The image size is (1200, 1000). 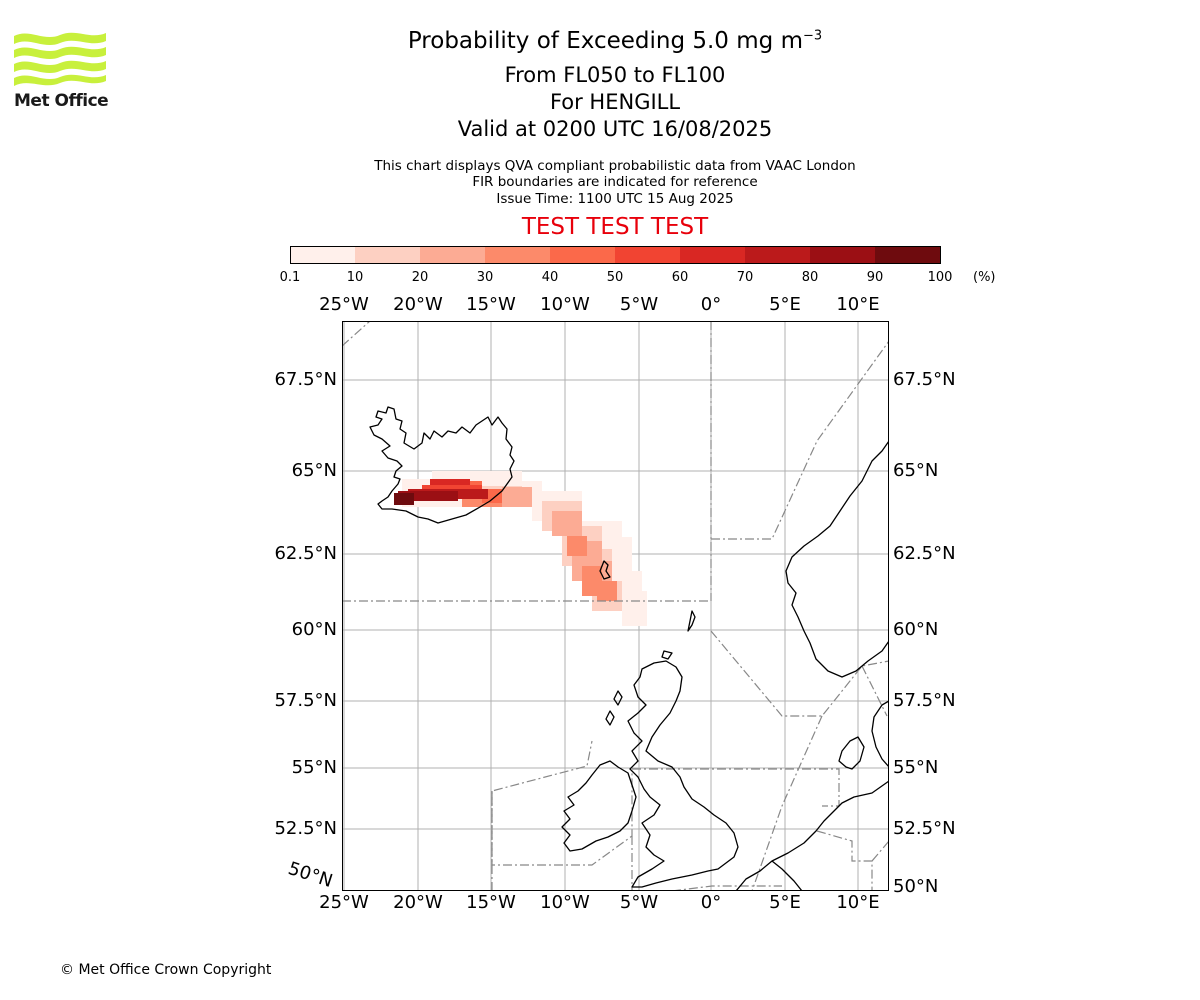 What do you see at coordinates (615, 199) in the screenshot?
I see `subtitle-issue-time: Issue Time: 1100 UTC 15 Aug 2025` at bounding box center [615, 199].